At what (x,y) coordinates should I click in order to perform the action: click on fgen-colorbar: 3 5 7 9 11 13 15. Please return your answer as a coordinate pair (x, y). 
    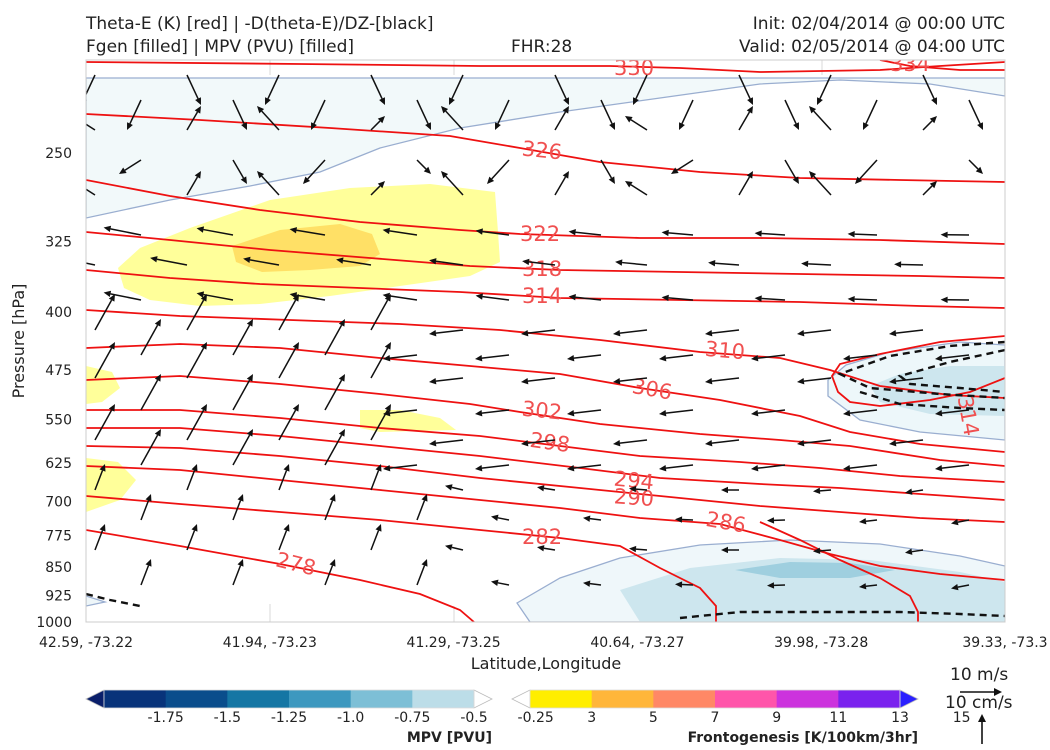
    Looking at the image, I should click on (741, 707).